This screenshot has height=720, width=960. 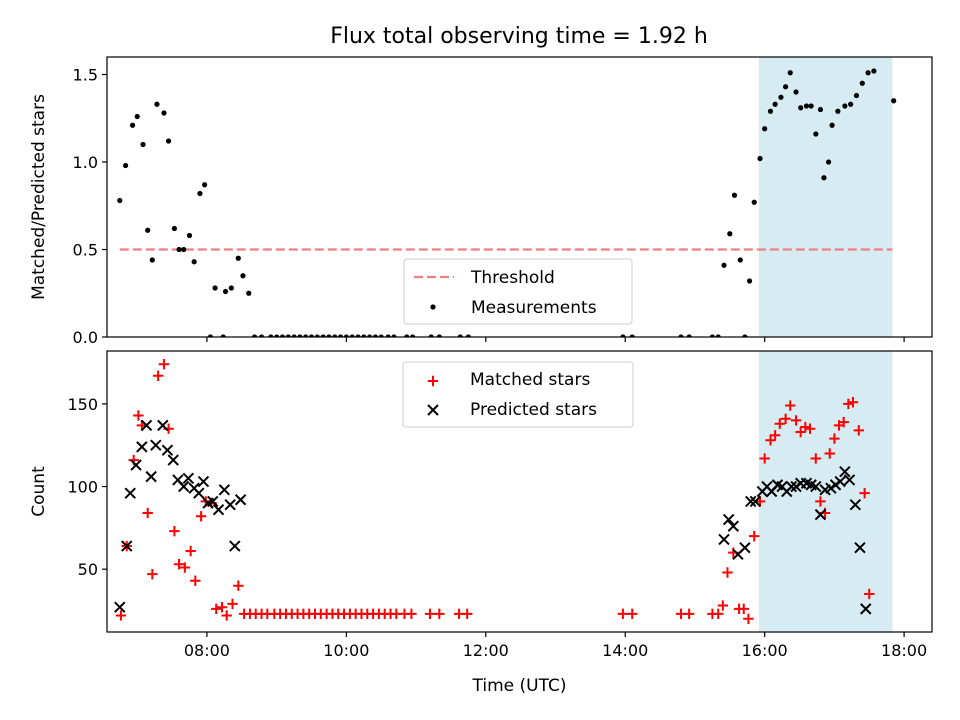 What do you see at coordinates (85, 250) in the screenshot?
I see `y-tick-label: 0.5` at bounding box center [85, 250].